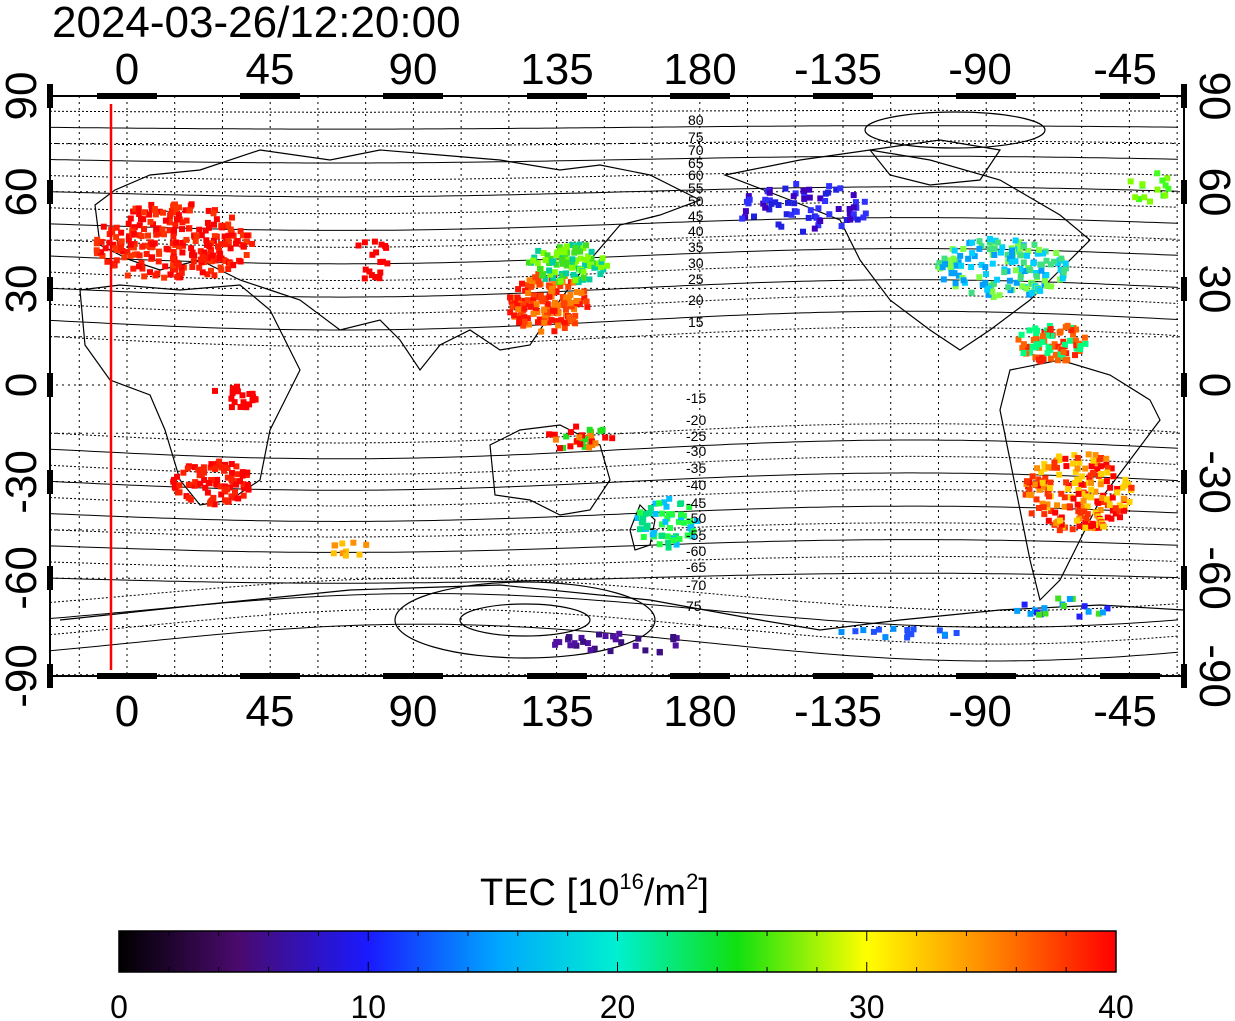 The height and width of the screenshot is (1021, 1235). What do you see at coordinates (696, 247) in the screenshot?
I see `contour-label: 35` at bounding box center [696, 247].